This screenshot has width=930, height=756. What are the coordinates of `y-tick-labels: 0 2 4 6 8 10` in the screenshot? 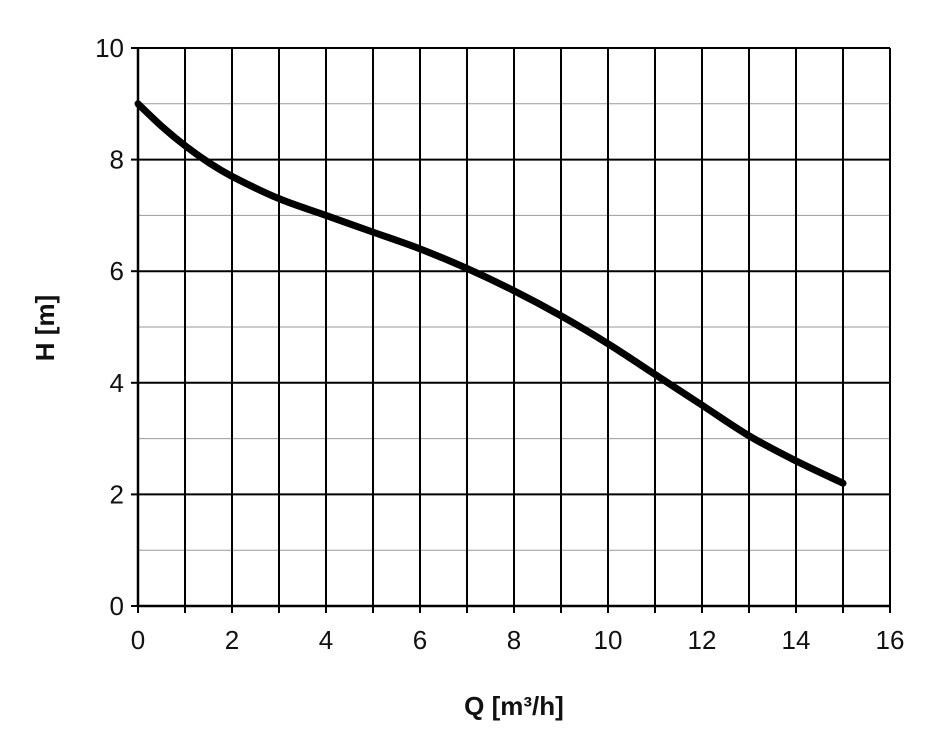 It's located at (109, 327).